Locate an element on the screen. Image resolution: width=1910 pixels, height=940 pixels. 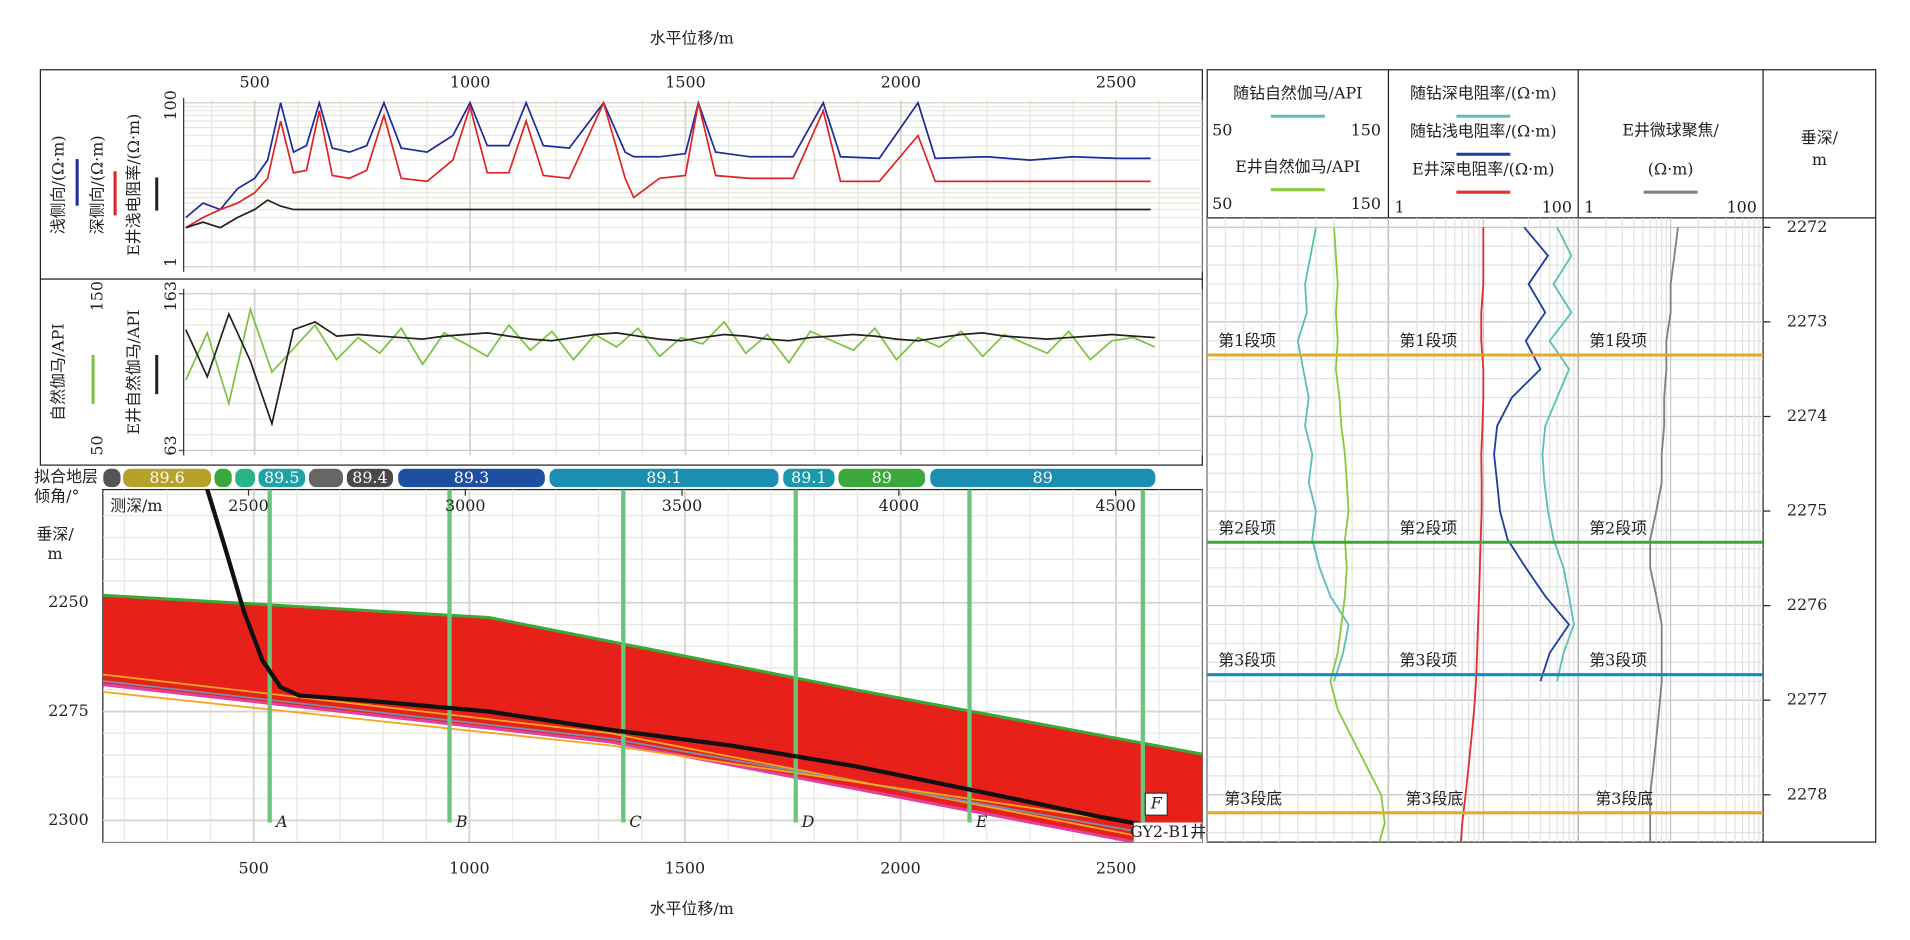
x2-tick-label: 4500 is located at coordinates (1115, 505).